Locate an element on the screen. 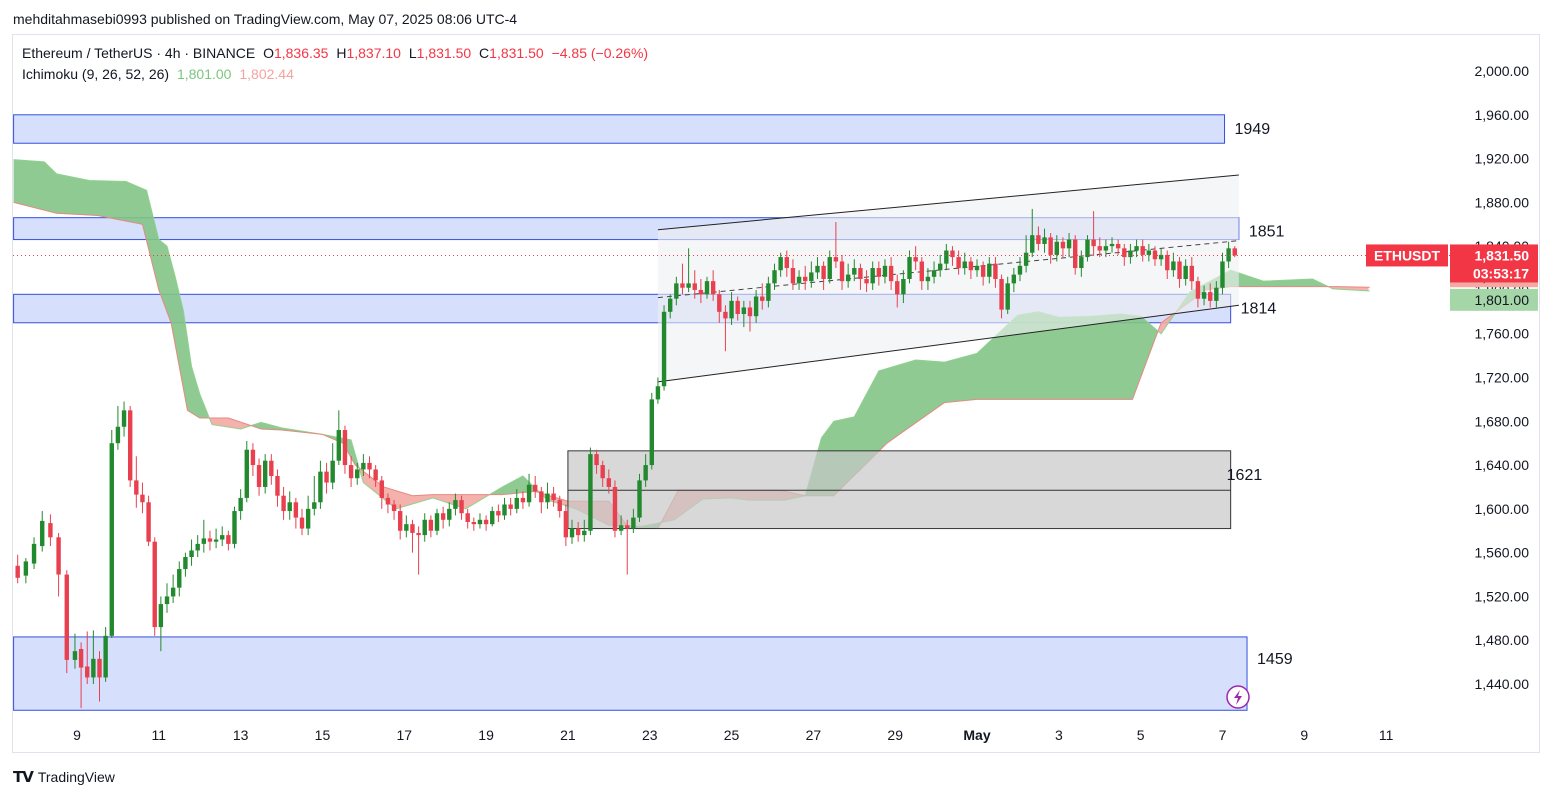 This screenshot has height=798, width=1554. x-tick-label: 15 is located at coordinates (323, 735).